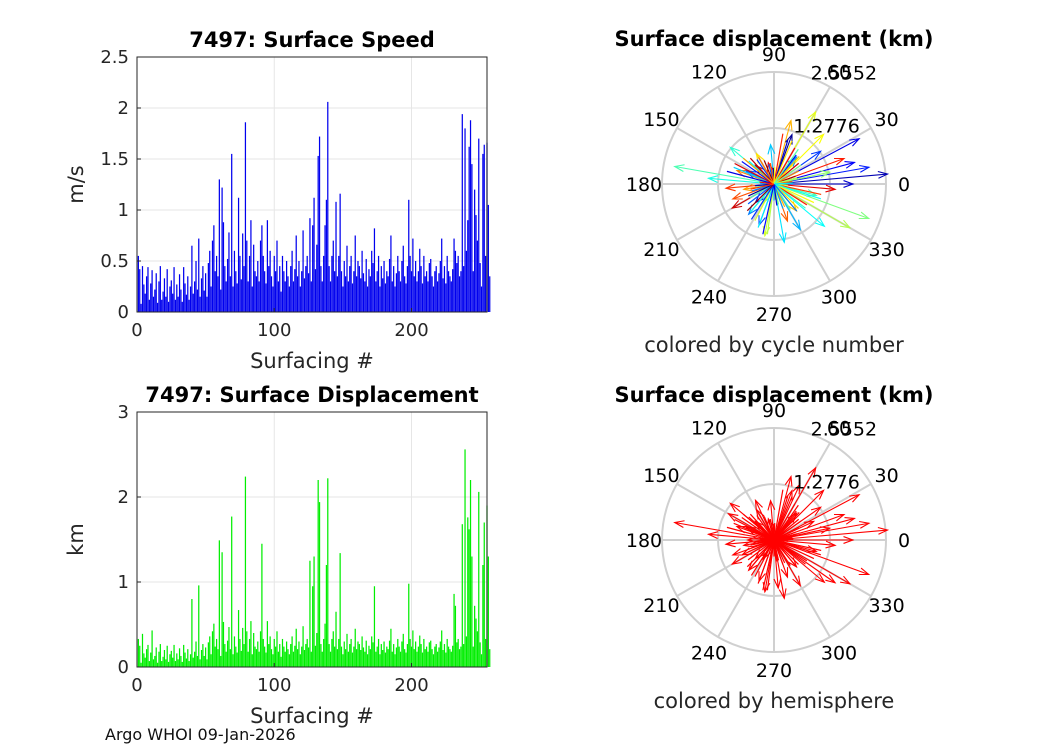 The width and height of the screenshot is (1050, 750). I want to click on displacement-chart-ytick-label-3: 3, so click(123, 412).